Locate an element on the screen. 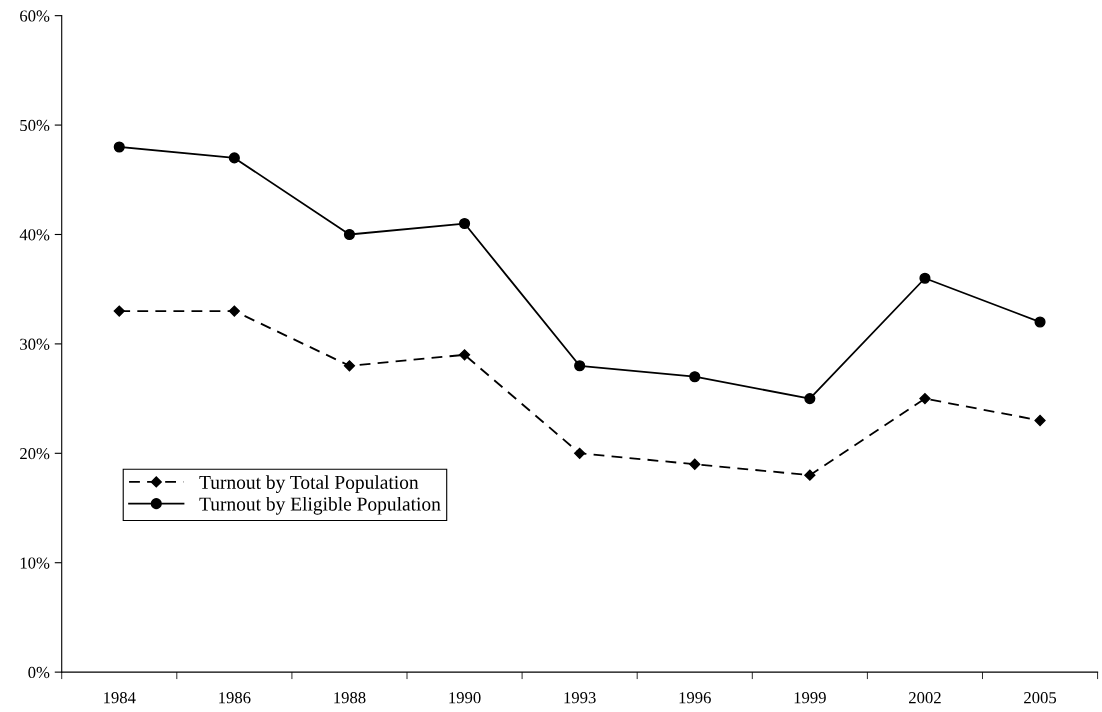 Image resolution: width=1102 pixels, height=712 pixels. x-tick-label: 1984 is located at coordinates (120, 698).